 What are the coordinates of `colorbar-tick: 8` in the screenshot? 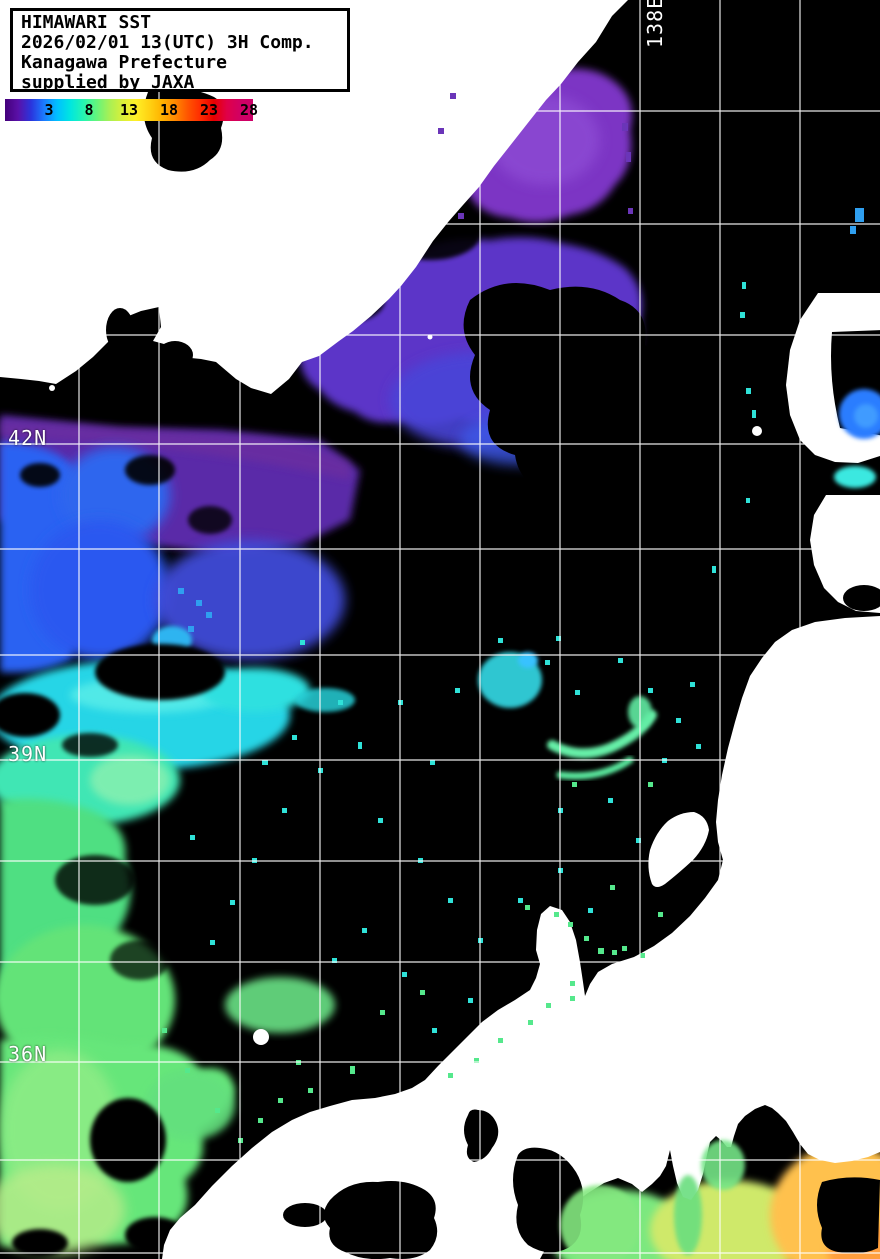 It's located at (89, 110).